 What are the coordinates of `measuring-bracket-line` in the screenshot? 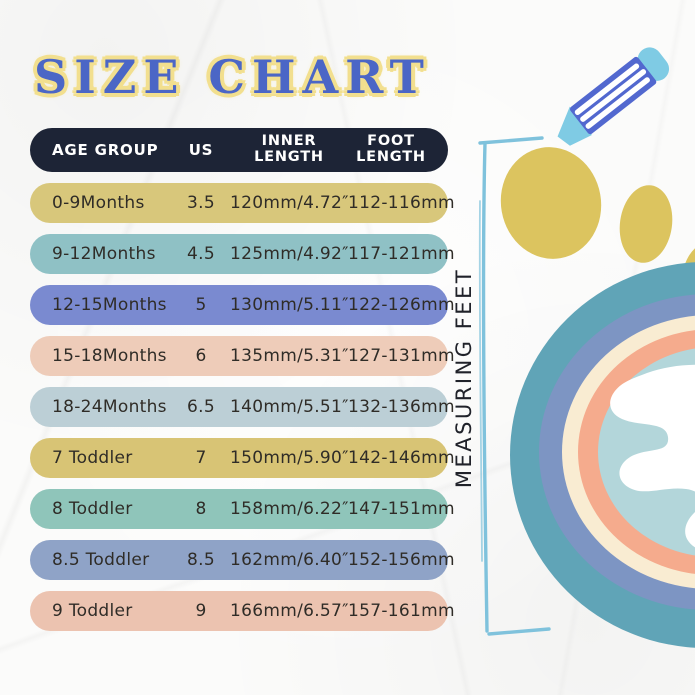 It's located at (514, 386).